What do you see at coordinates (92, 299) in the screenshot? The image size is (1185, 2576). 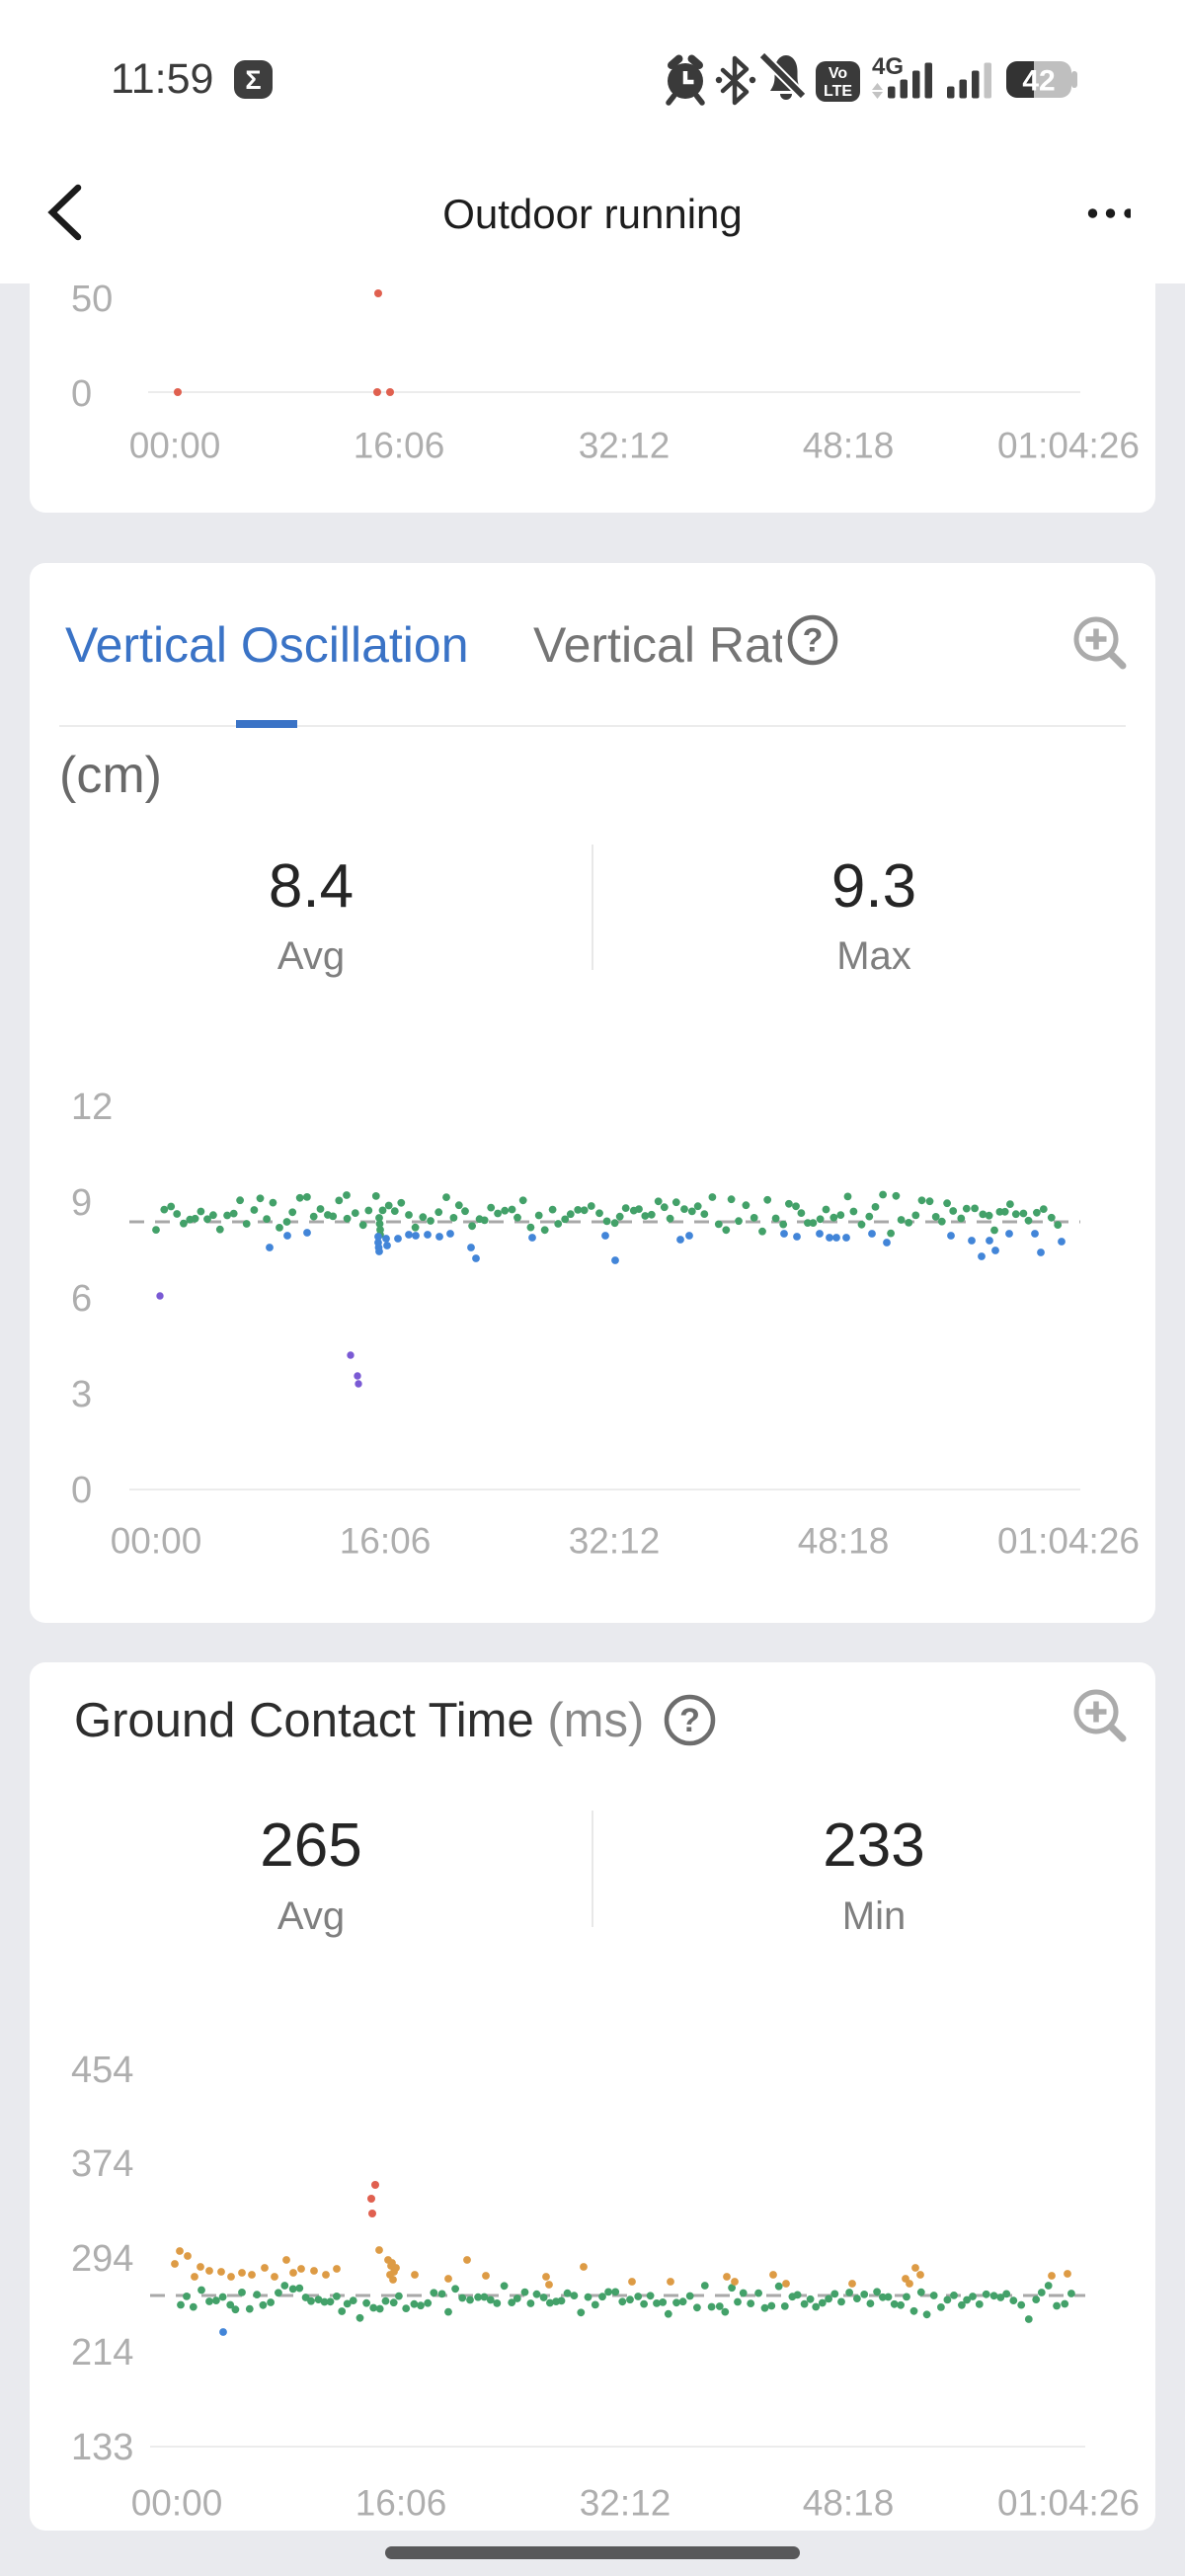 I see `svg-text: 50` at bounding box center [92, 299].